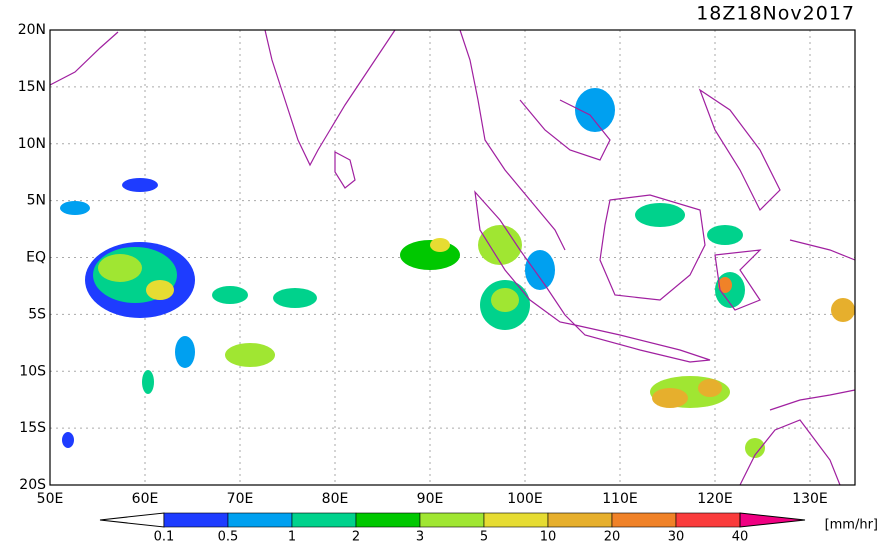  What do you see at coordinates (37, 314) in the screenshot?
I see `lat-label: 5S` at bounding box center [37, 314].